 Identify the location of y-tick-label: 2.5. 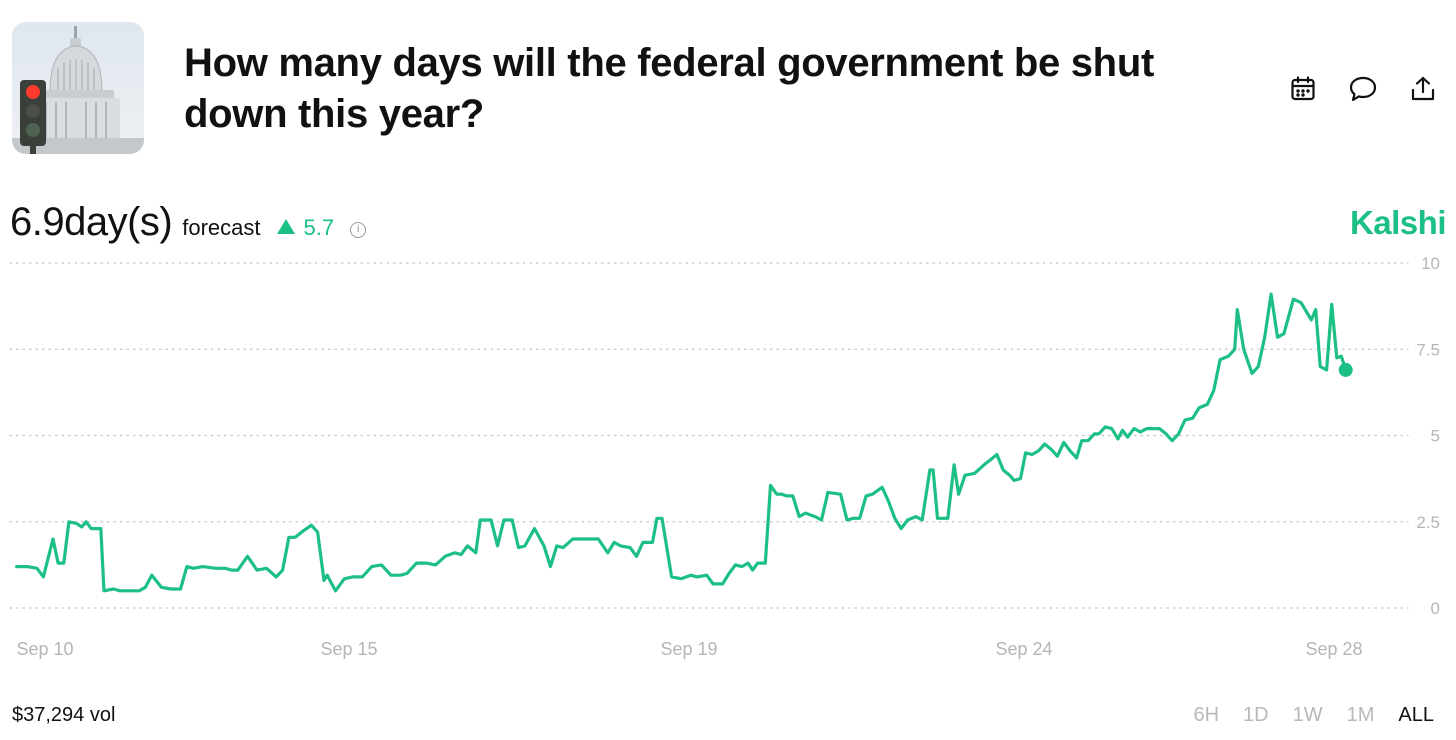
(1428, 522).